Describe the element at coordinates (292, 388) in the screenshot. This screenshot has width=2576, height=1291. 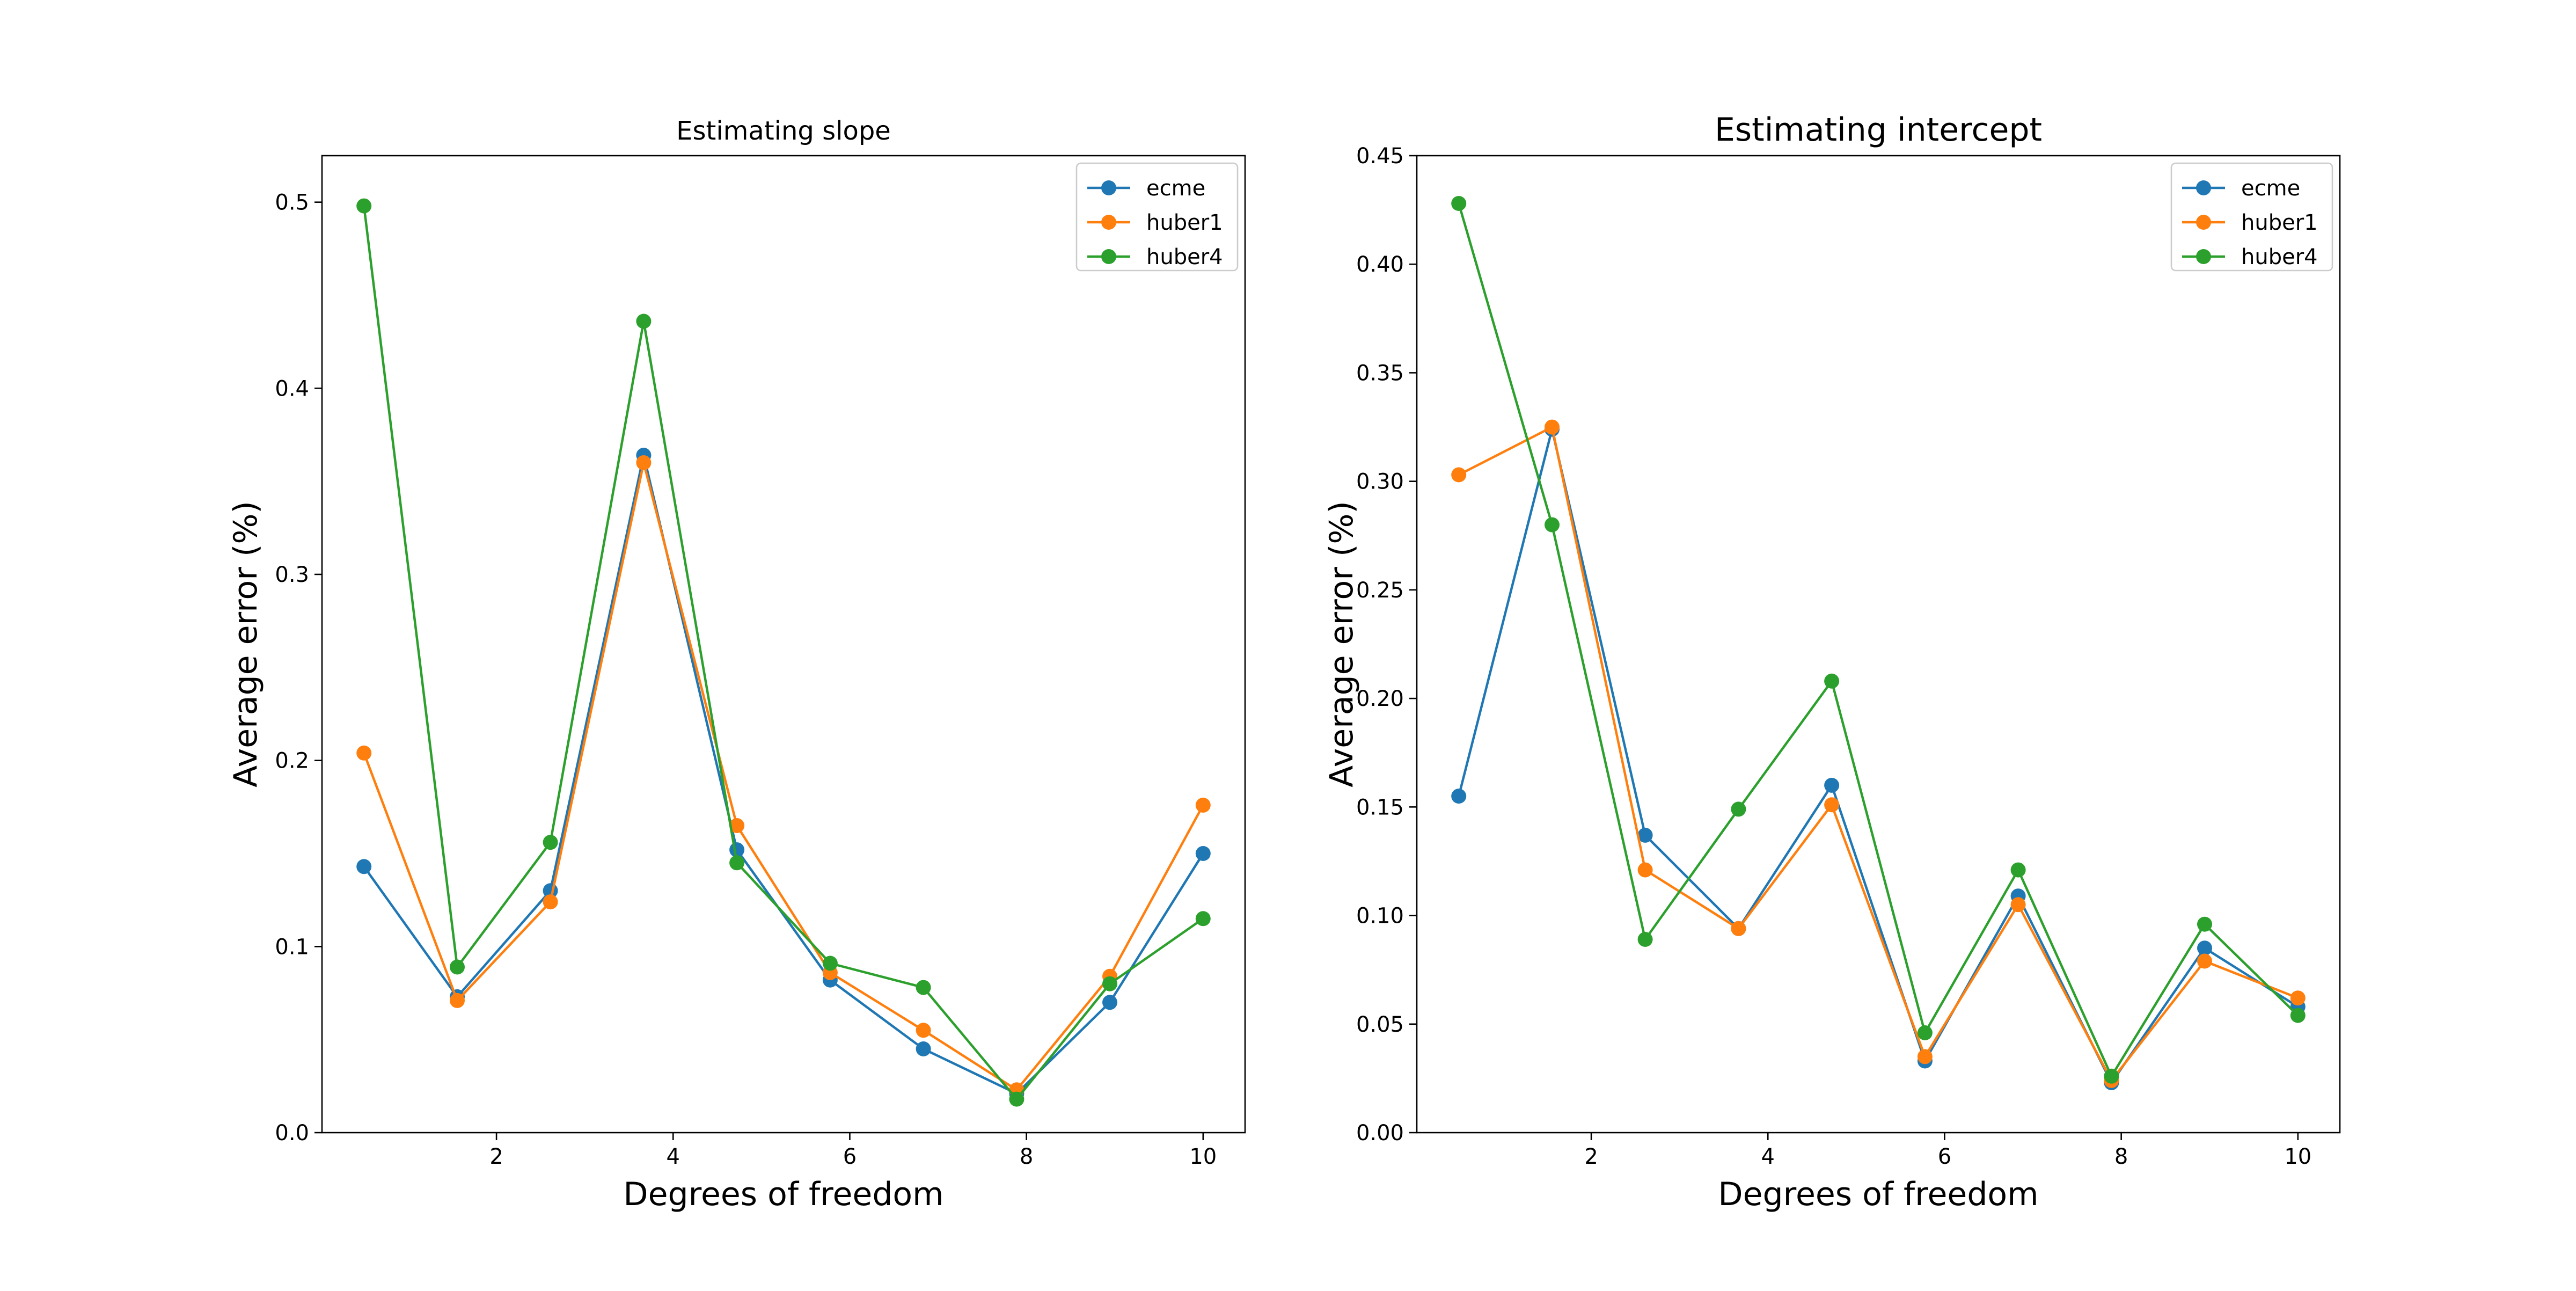
I see `y-tick-label: 0.4` at that location.